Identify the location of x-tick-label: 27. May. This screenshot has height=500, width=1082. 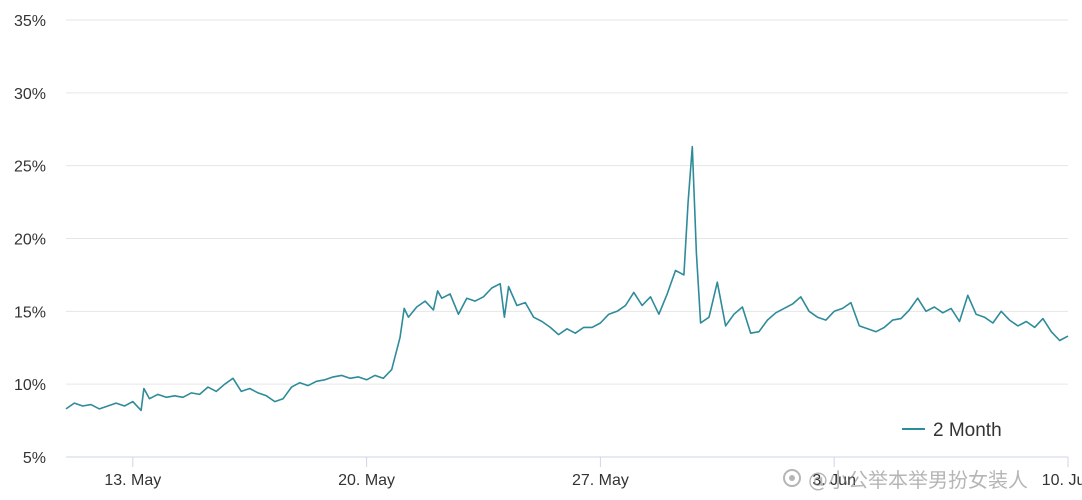
(600, 480).